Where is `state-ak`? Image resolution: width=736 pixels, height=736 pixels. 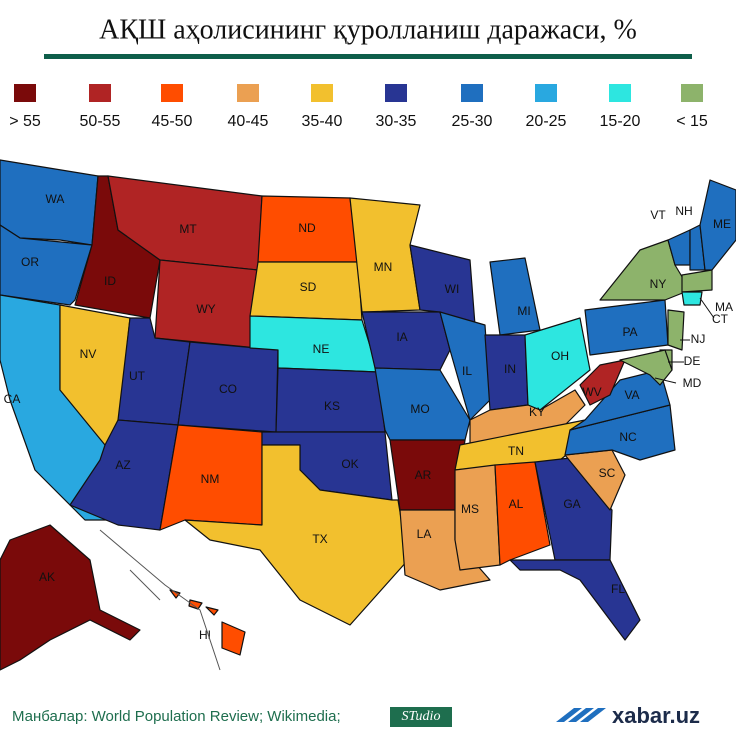 state-ak is located at coordinates (70, 597).